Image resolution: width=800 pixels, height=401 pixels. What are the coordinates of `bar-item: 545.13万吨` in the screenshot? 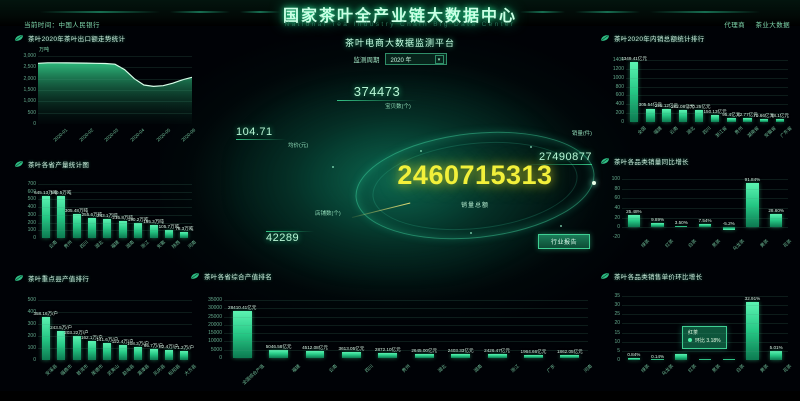 It's located at (45, 211).